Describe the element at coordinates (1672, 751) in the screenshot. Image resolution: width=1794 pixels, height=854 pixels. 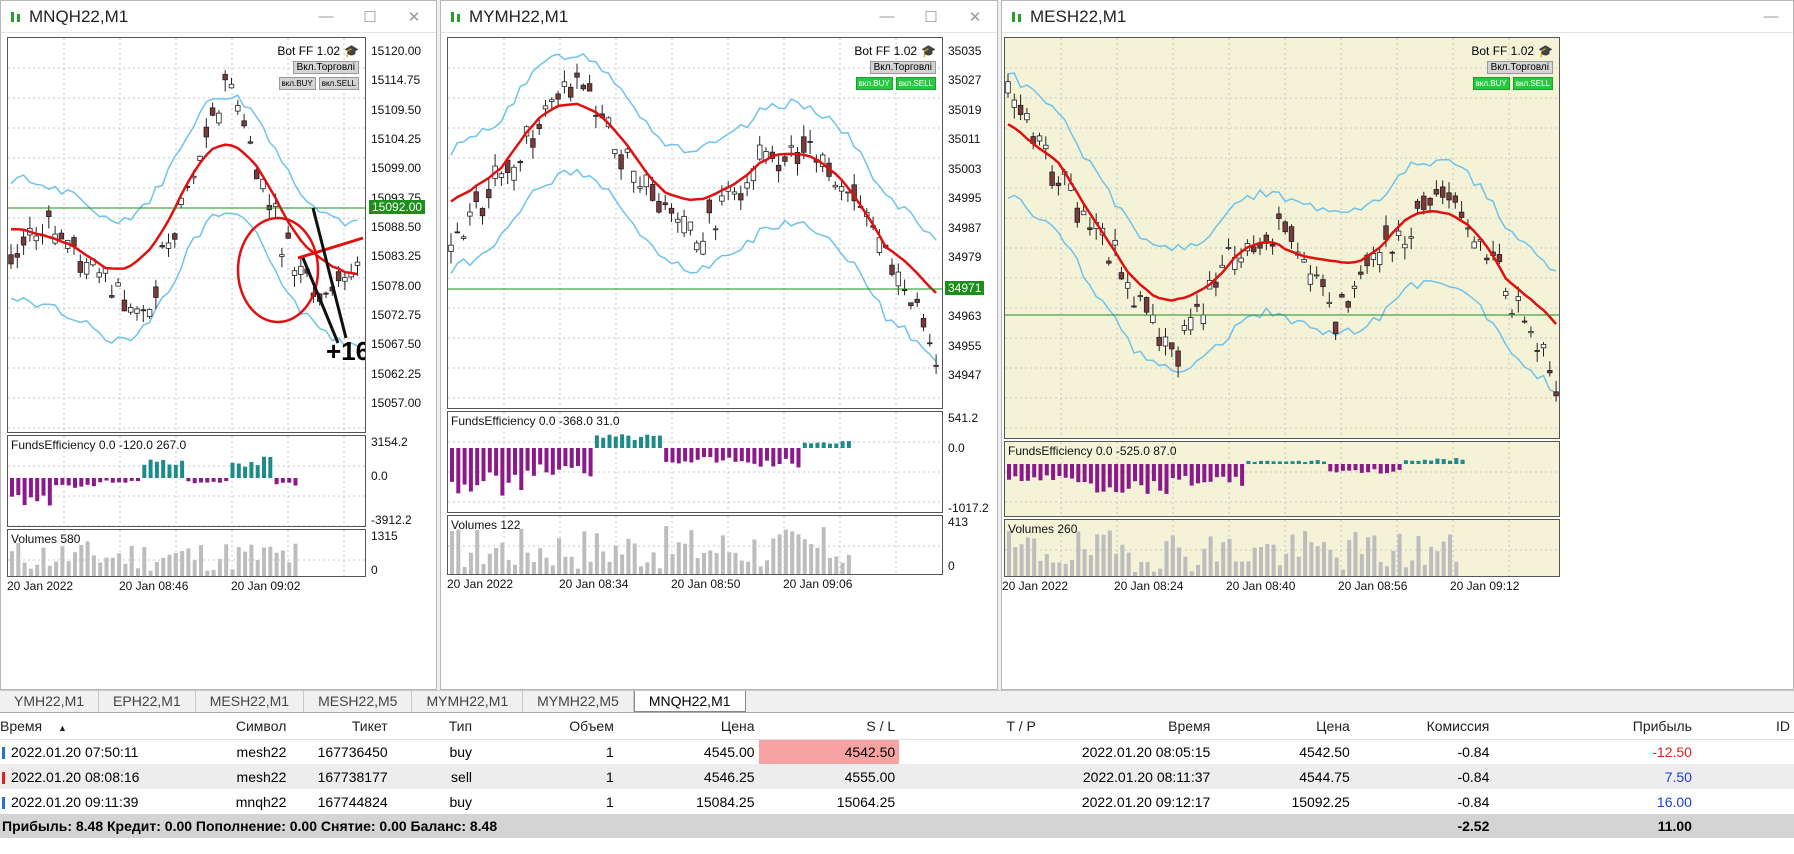
I see `cell-profit: -12.50` at that location.